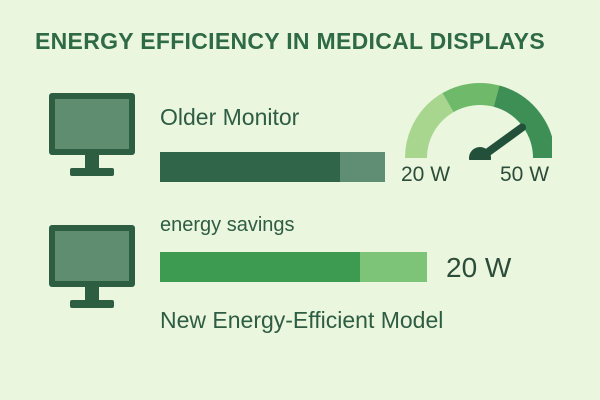 This screenshot has width=600, height=400. What do you see at coordinates (230, 117) in the screenshot?
I see `old-monitor-label: Older Monitor` at bounding box center [230, 117].